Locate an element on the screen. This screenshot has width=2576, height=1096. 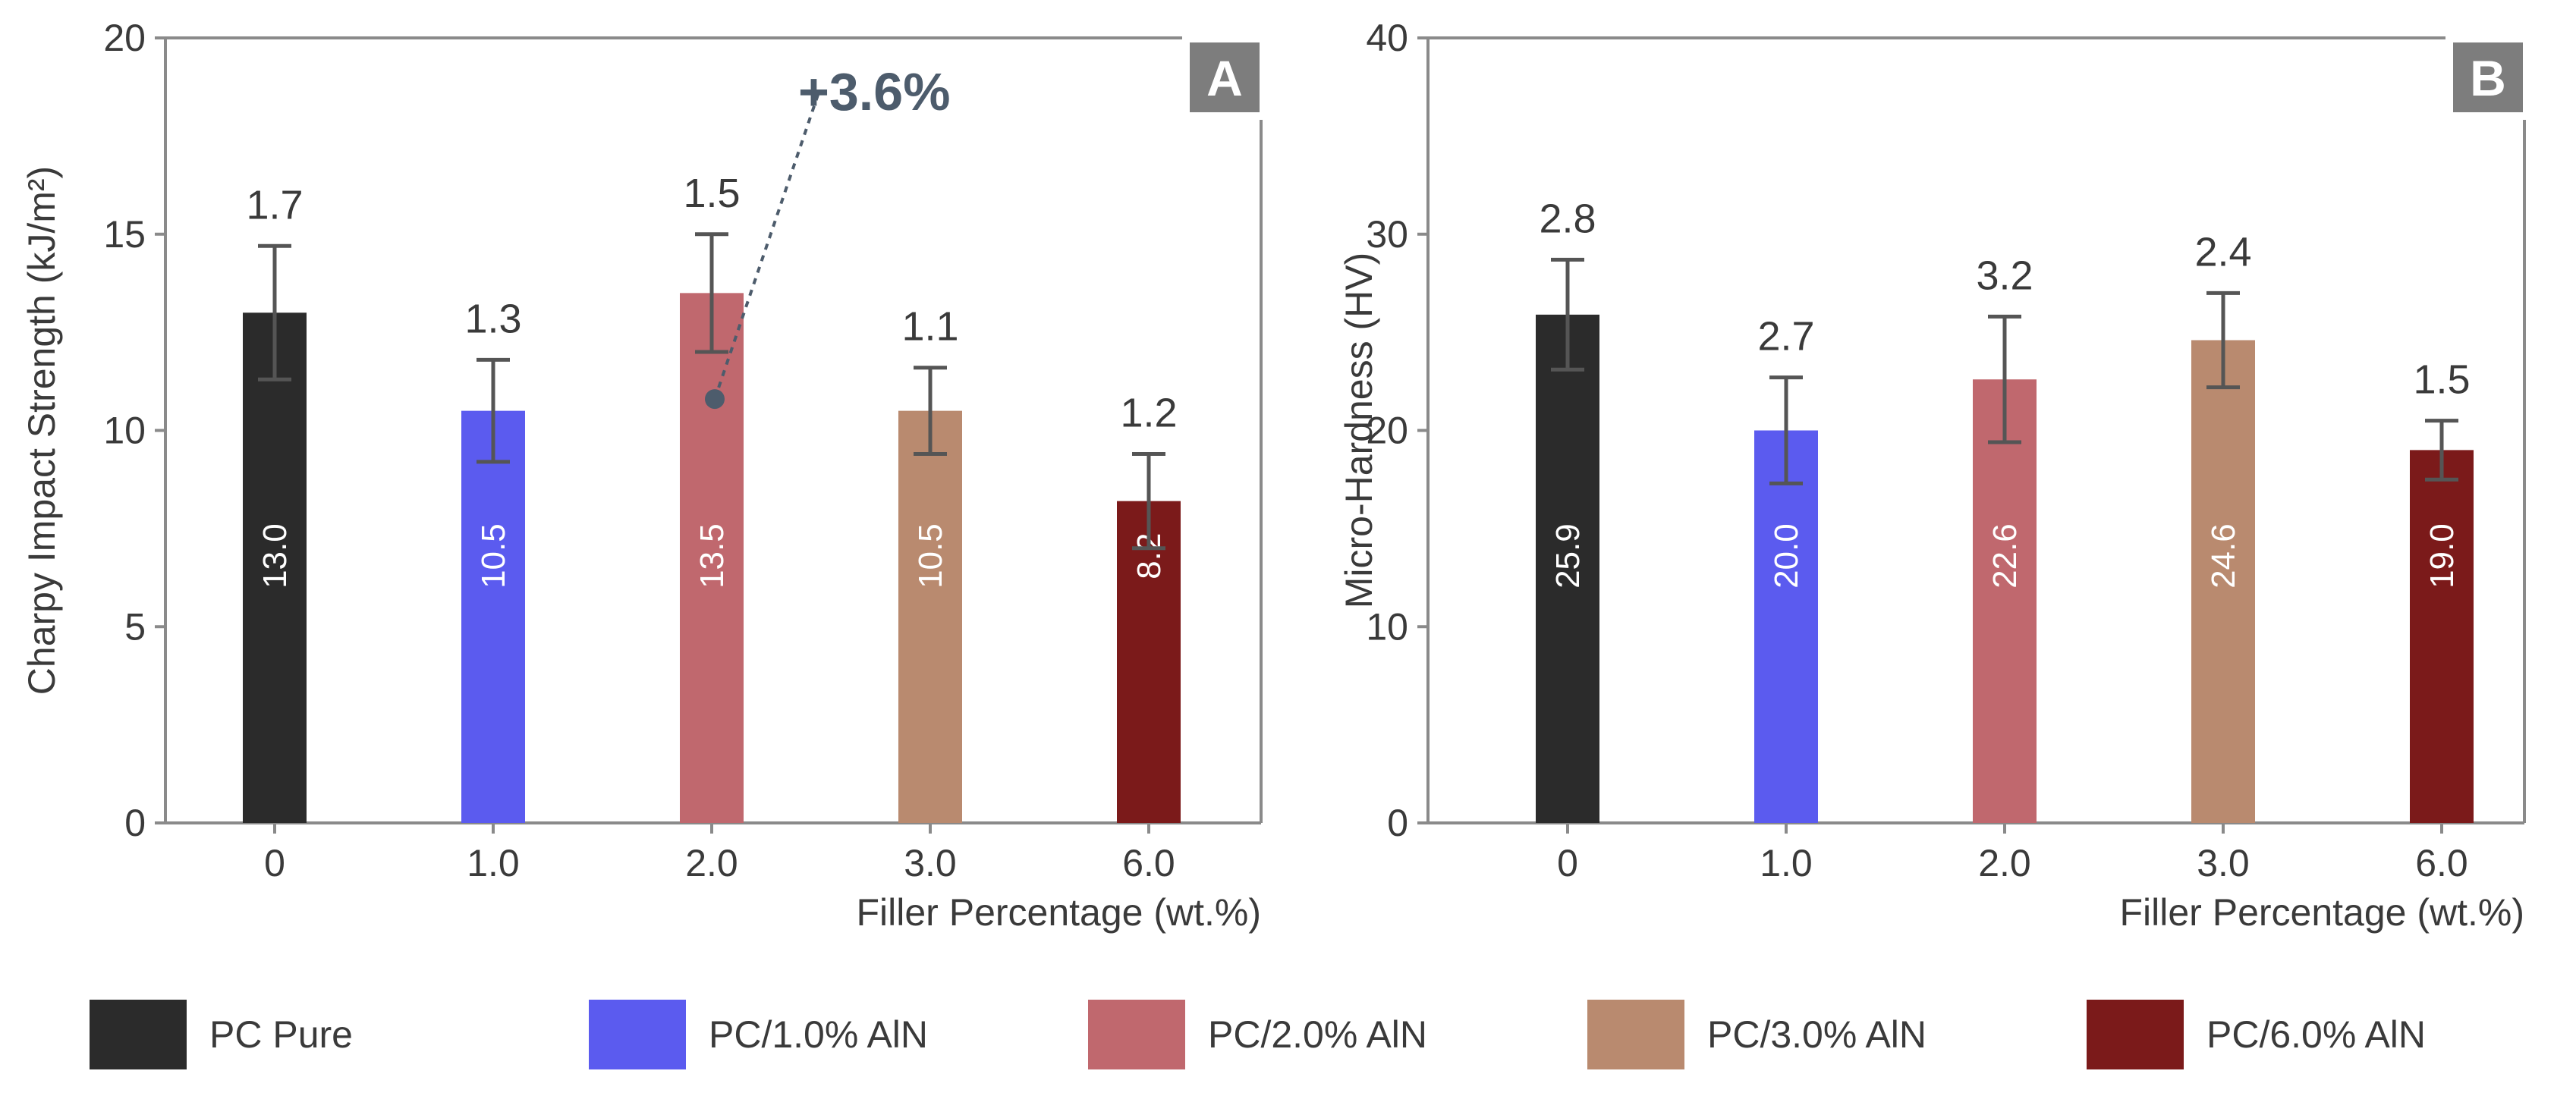
a-bar-2.0 is located at coordinates (712, 558).